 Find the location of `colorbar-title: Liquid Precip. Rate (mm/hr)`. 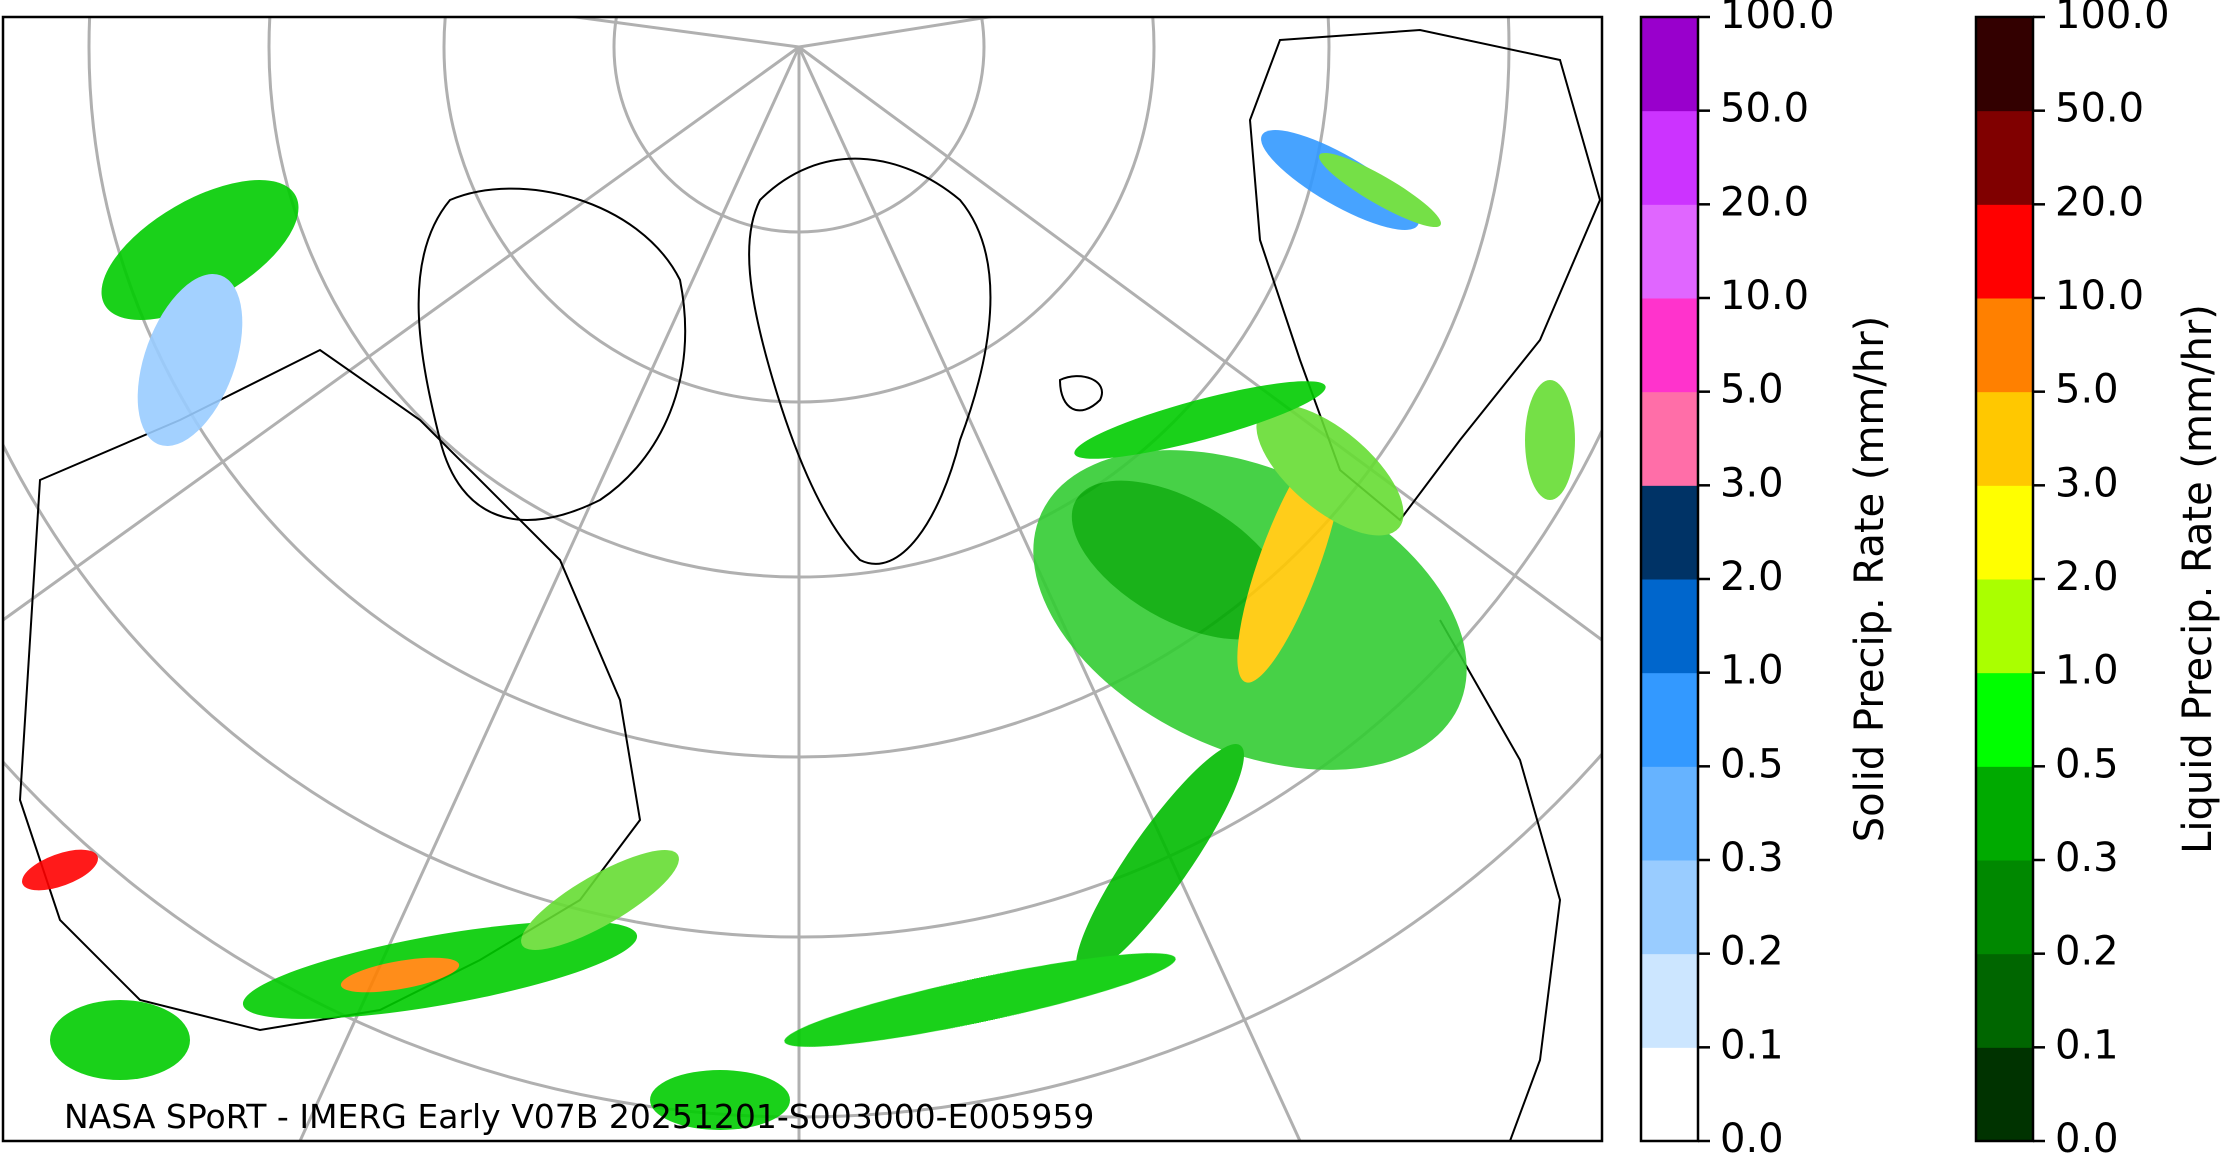

colorbar-title: Liquid Precip. Rate (mm/hr) is located at coordinates (2198, 579).